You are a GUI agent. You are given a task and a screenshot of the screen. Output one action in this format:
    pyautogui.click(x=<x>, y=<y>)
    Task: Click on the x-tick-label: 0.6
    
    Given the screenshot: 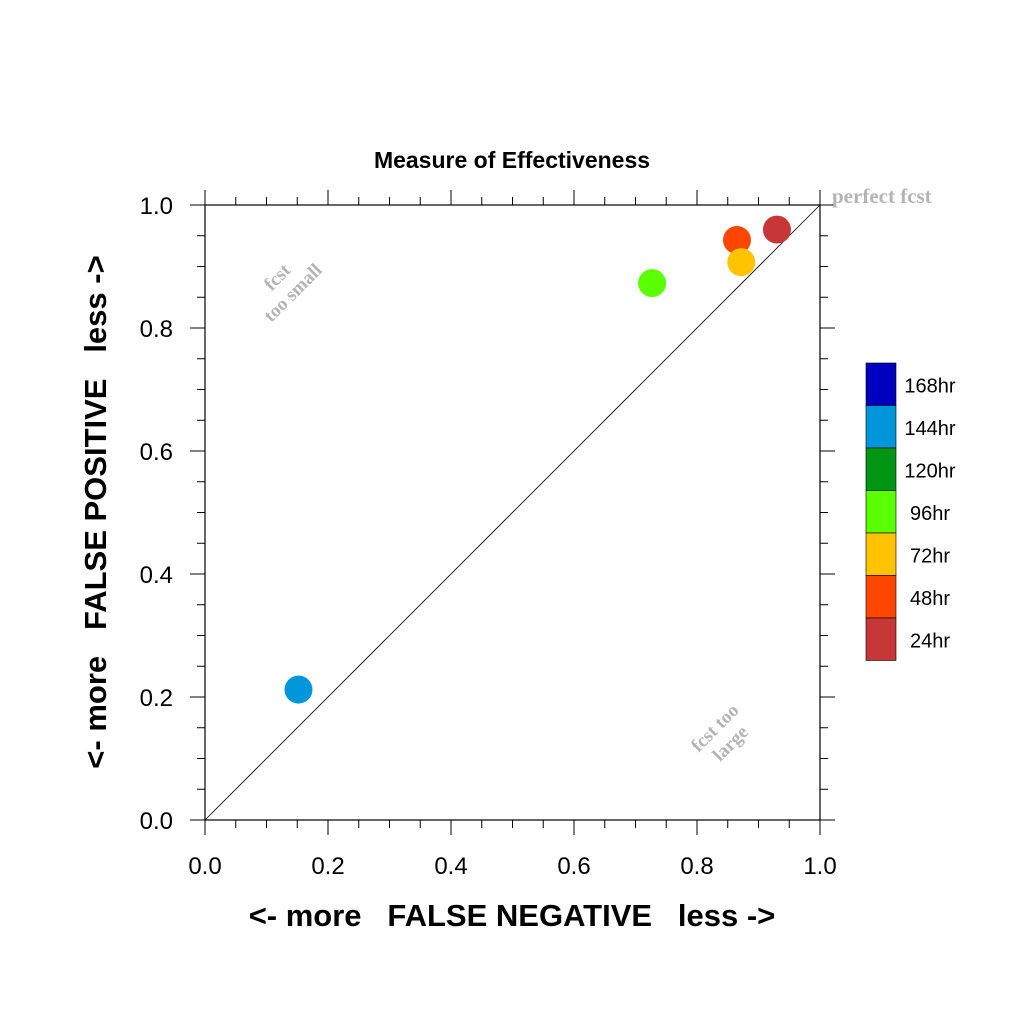 What is the action you would take?
    pyautogui.click(x=573, y=866)
    